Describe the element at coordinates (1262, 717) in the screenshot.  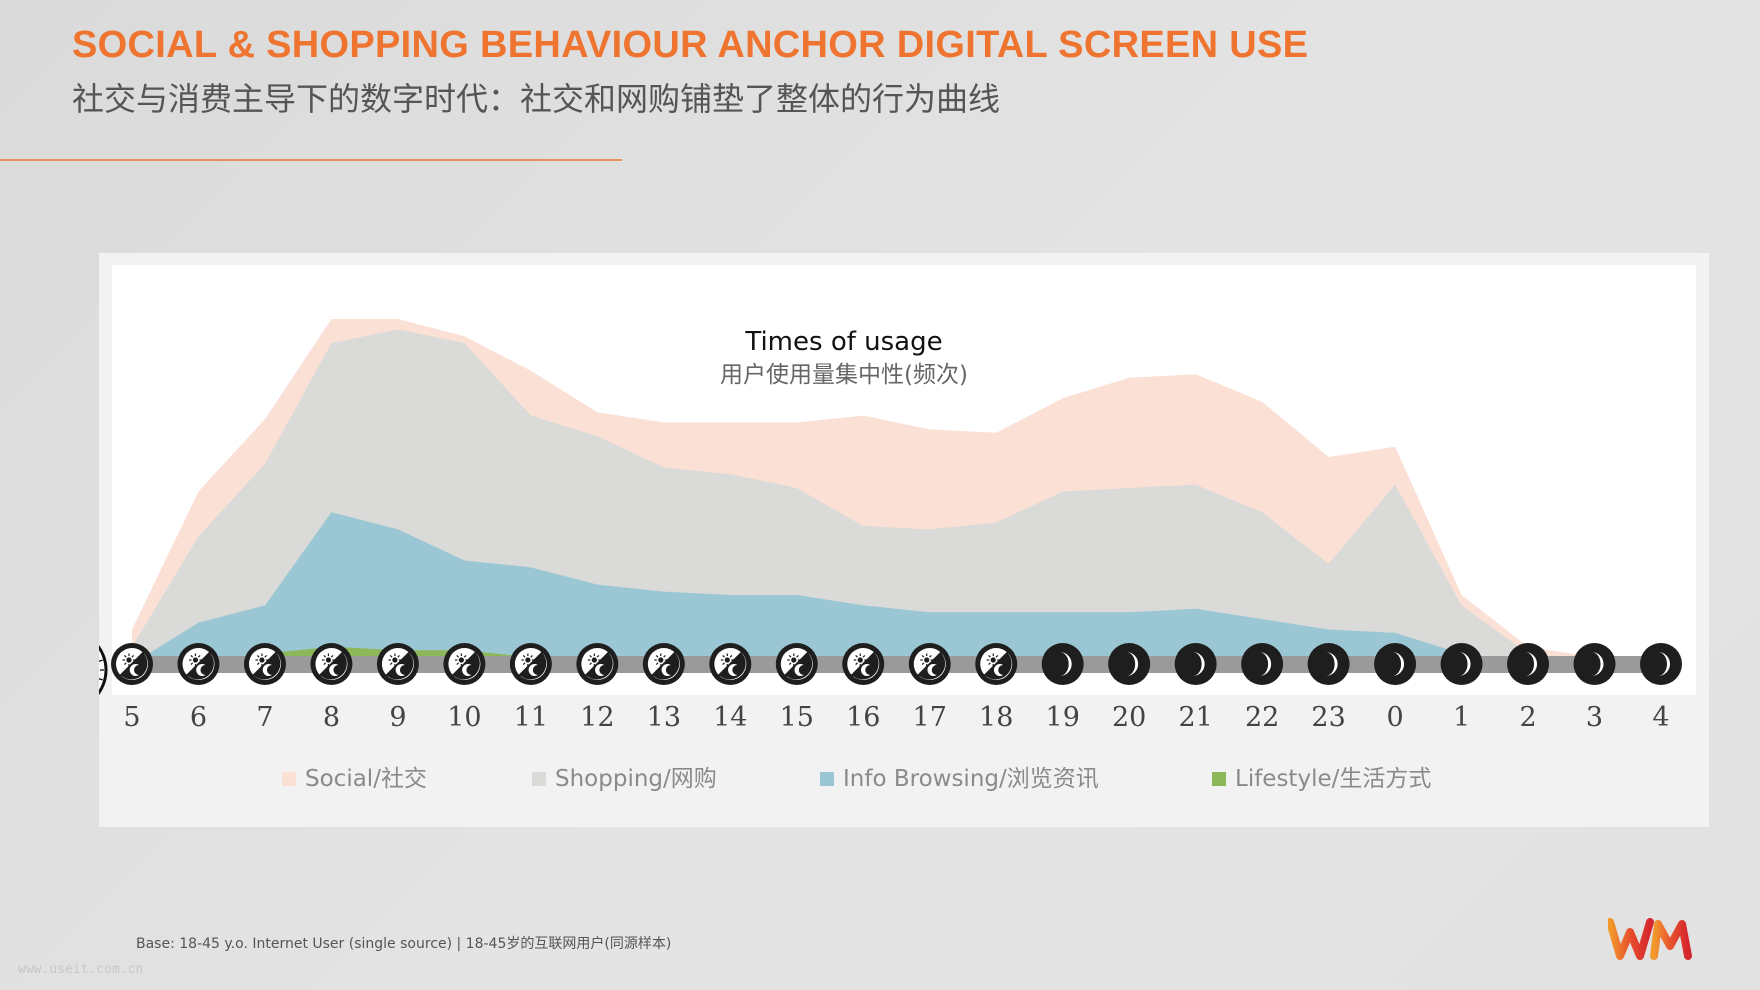
I see `x-tick-label: 22` at that location.